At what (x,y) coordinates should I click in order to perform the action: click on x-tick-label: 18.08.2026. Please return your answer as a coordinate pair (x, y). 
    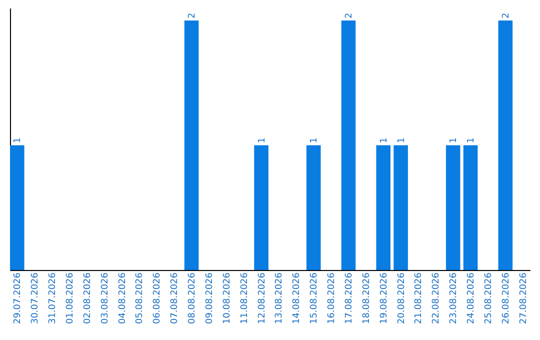
    Looking at the image, I should click on (367, 298).